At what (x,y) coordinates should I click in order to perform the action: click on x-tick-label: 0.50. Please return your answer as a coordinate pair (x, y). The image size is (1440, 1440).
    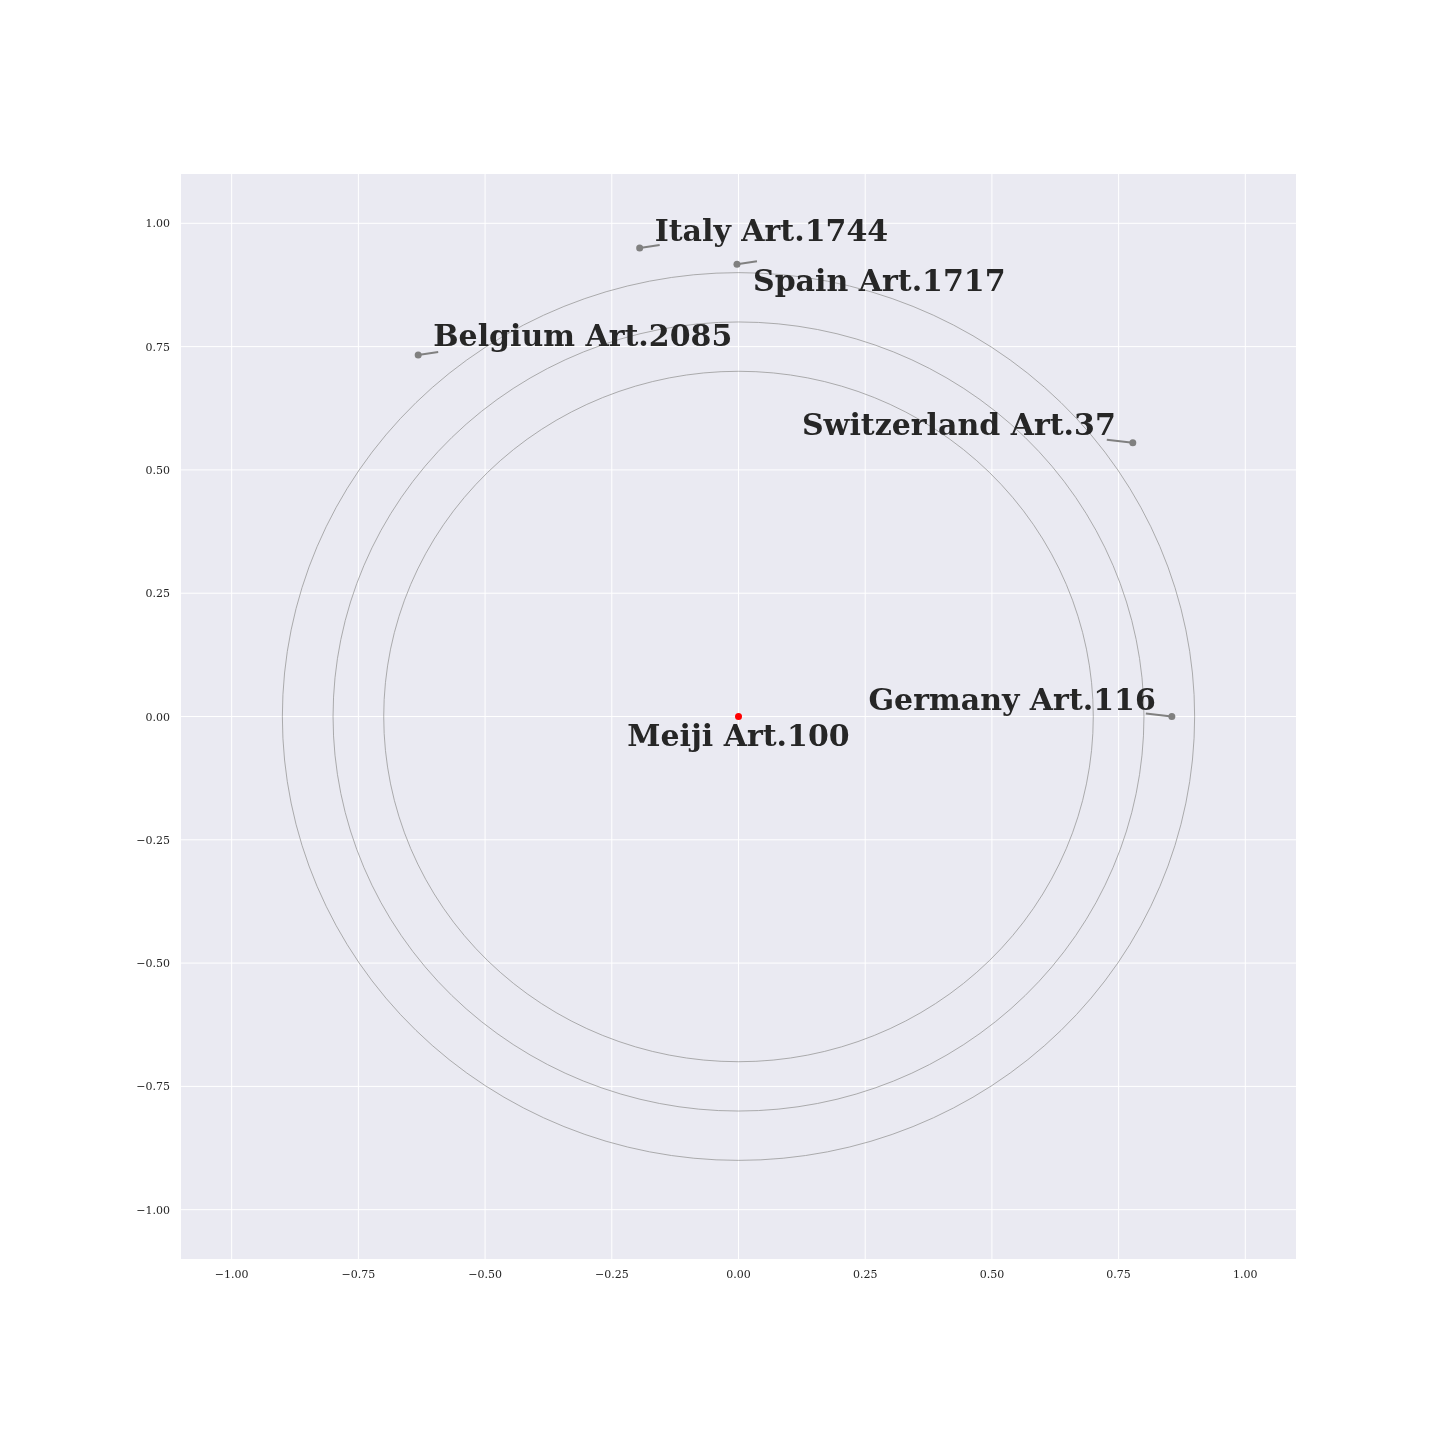
    Looking at the image, I should click on (992, 1274).